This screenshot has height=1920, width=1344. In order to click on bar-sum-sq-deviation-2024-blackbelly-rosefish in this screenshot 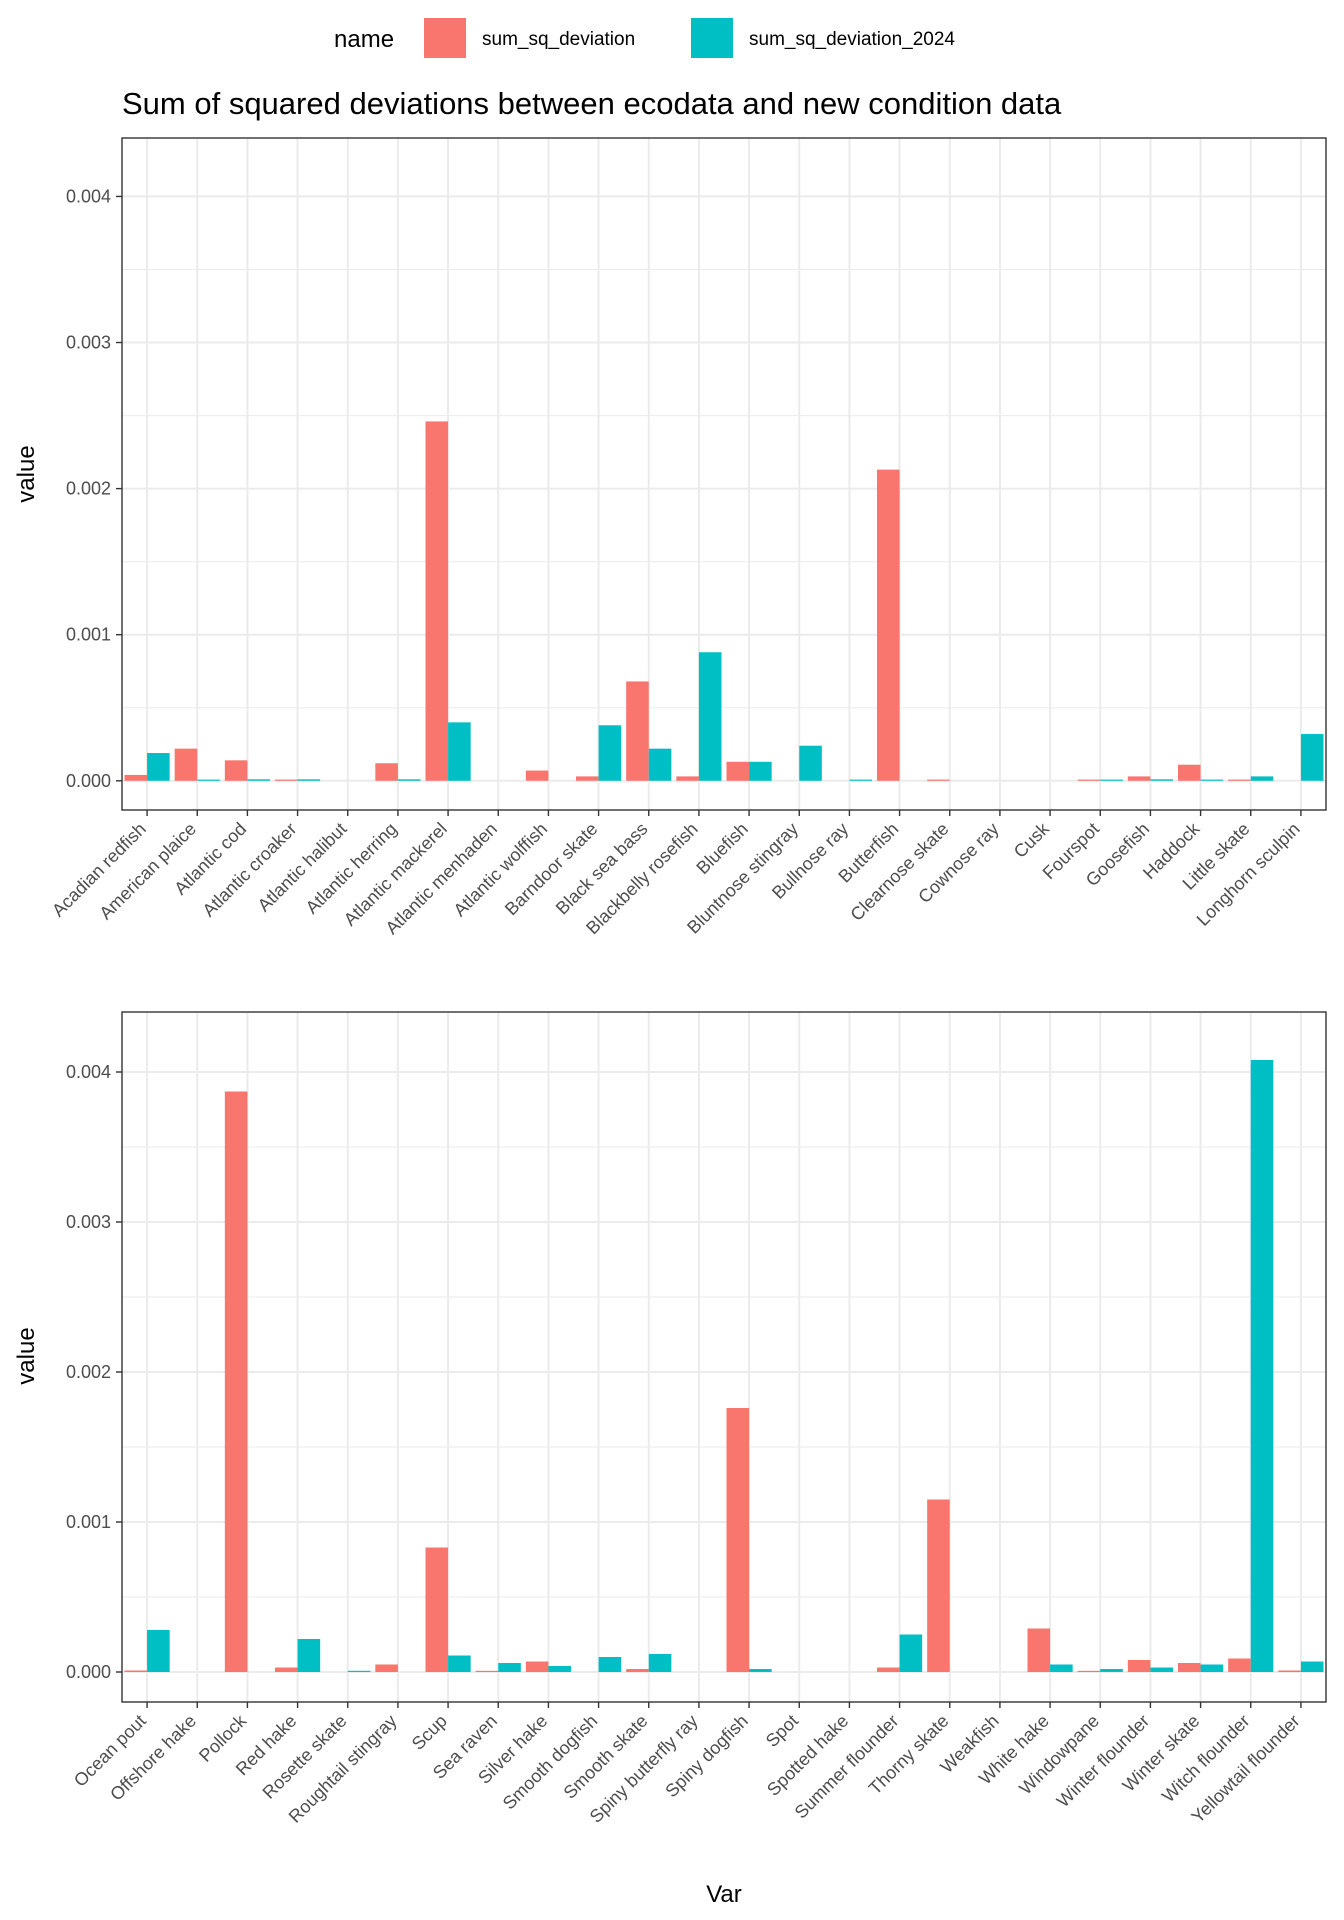, I will do `click(710, 716)`.